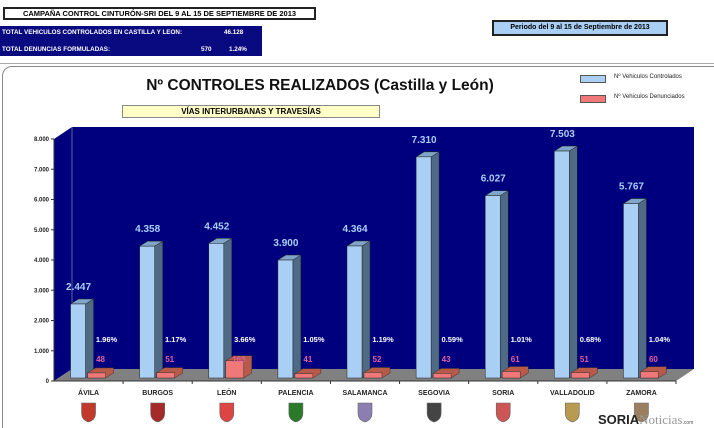 The height and width of the screenshot is (428, 714). I want to click on x-tick-label: SEGOVIA, so click(434, 393).